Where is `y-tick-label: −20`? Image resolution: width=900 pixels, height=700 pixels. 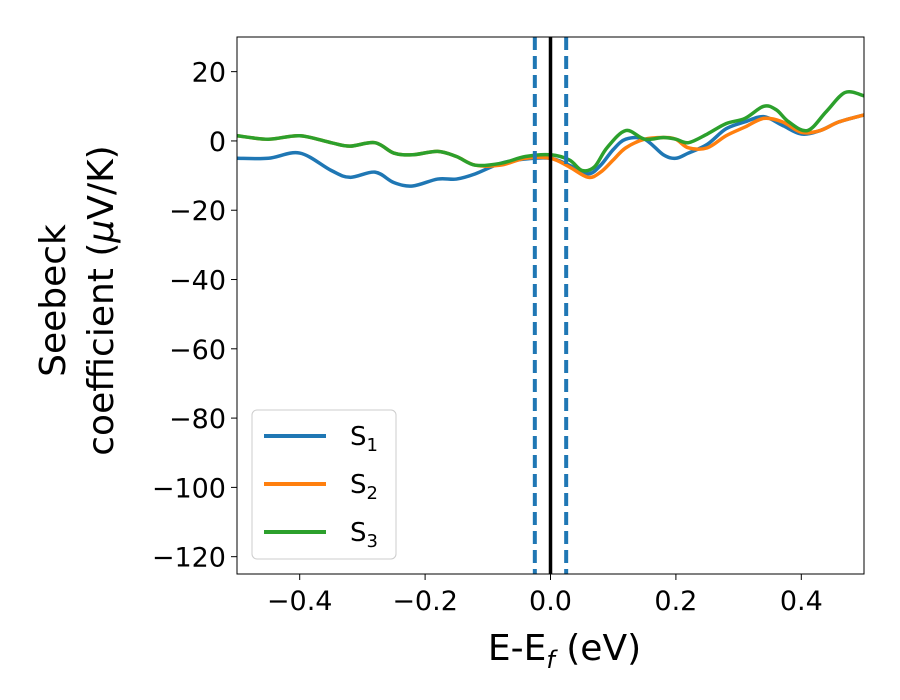
y-tick-label: −20 is located at coordinates (197, 211).